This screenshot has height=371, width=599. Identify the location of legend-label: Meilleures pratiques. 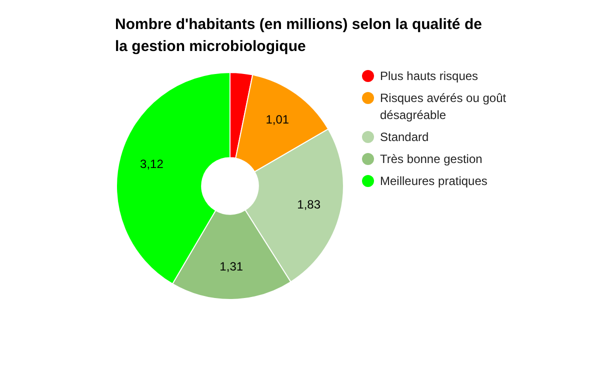
(434, 181).